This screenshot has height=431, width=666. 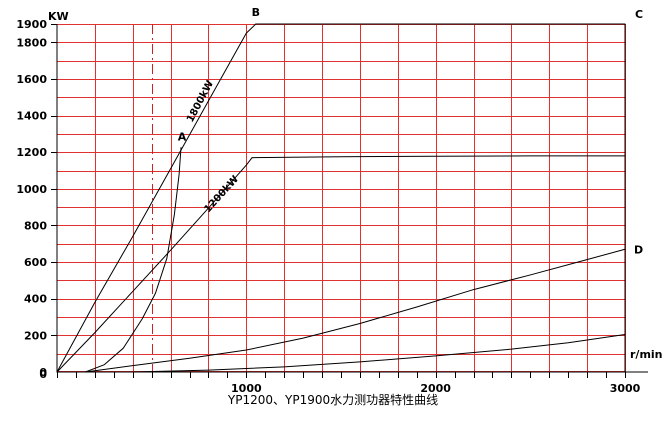 What do you see at coordinates (639, 14) in the screenshot?
I see `point-c: C` at bounding box center [639, 14].